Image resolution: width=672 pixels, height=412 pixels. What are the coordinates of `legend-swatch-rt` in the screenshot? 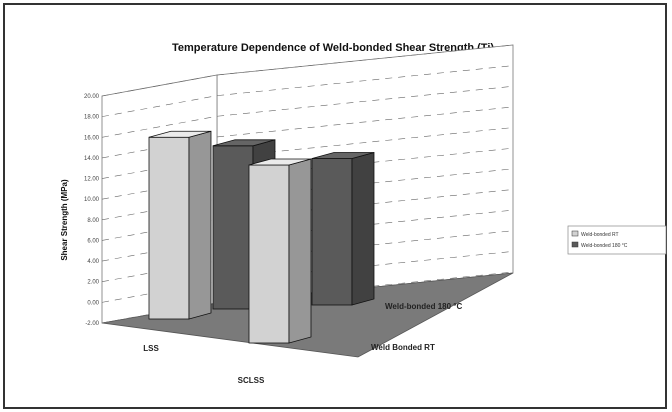 It's located at (575, 233).